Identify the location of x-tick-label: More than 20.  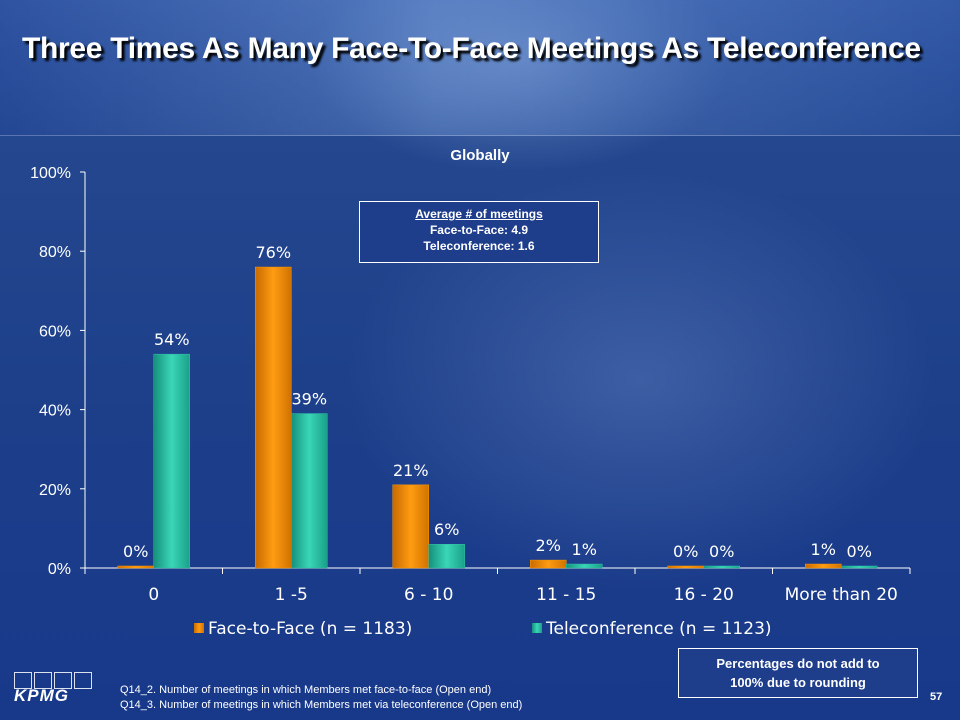
(841, 595).